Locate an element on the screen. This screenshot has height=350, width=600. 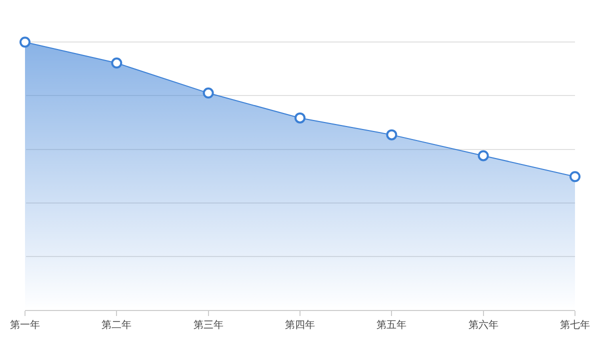
x-tick-label: 第七年 is located at coordinates (575, 325).